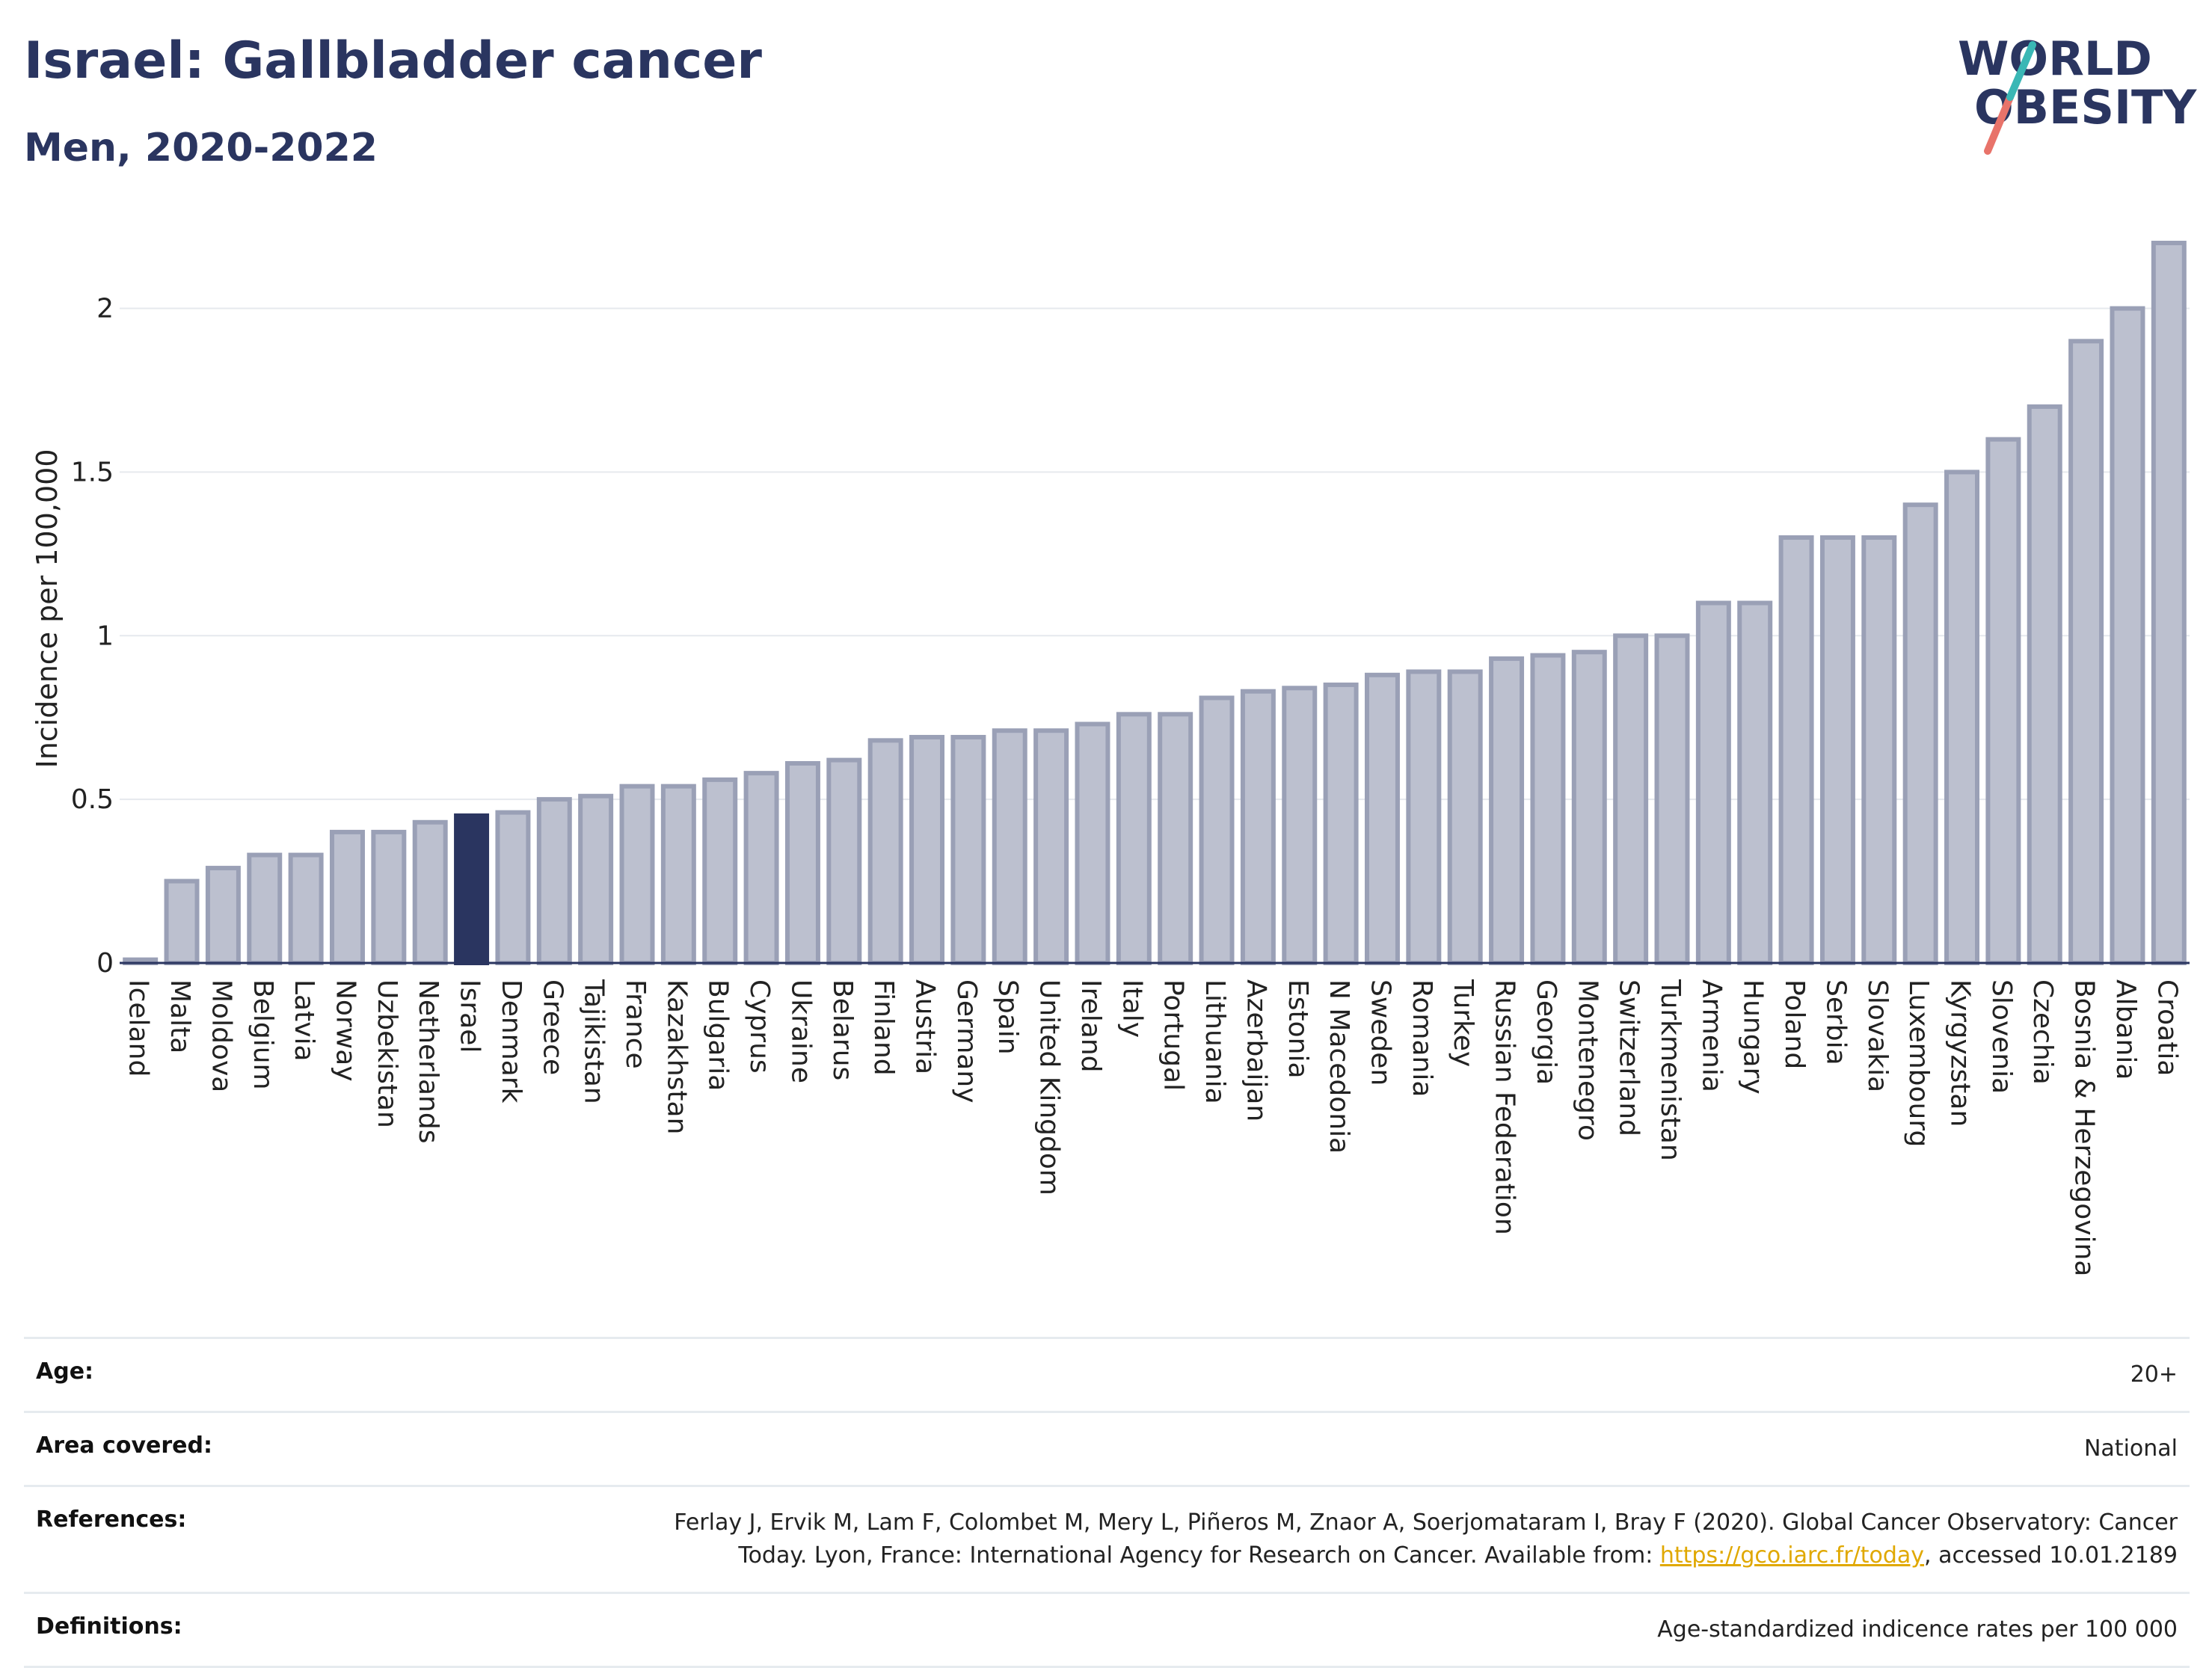 The width and height of the screenshot is (2212, 1668). I want to click on y-tick-label: 1, so click(105, 636).